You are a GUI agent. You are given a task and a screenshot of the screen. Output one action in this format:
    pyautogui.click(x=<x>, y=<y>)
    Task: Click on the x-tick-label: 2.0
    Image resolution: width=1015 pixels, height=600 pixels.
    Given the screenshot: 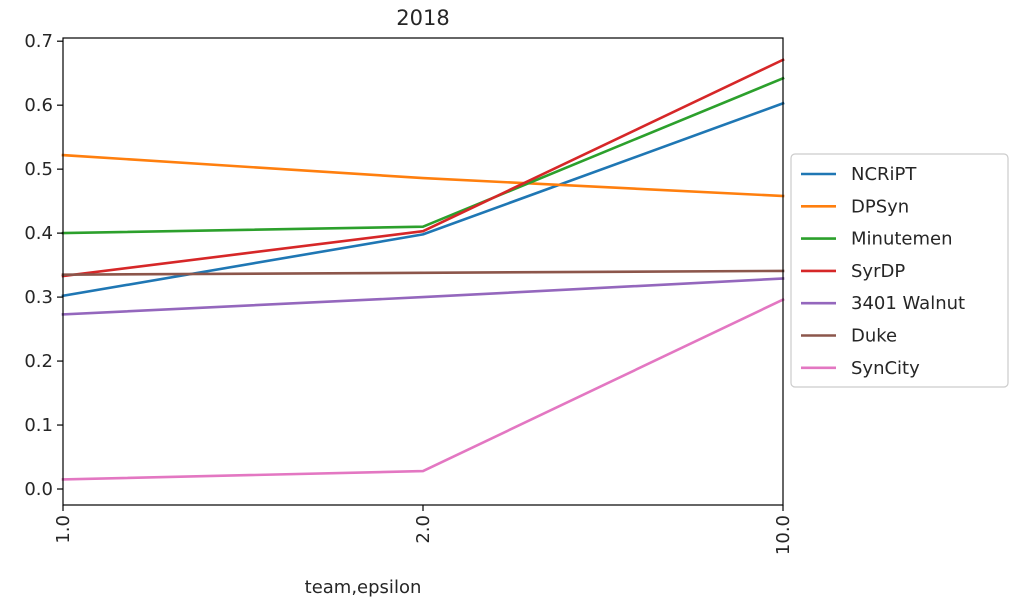 What is the action you would take?
    pyautogui.click(x=423, y=529)
    